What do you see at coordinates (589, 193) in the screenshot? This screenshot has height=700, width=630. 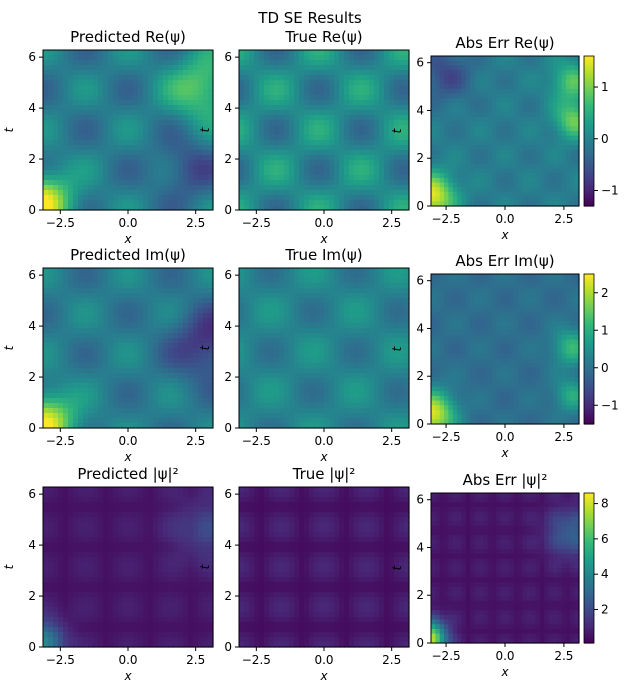 I see `colorbar-segment` at bounding box center [589, 193].